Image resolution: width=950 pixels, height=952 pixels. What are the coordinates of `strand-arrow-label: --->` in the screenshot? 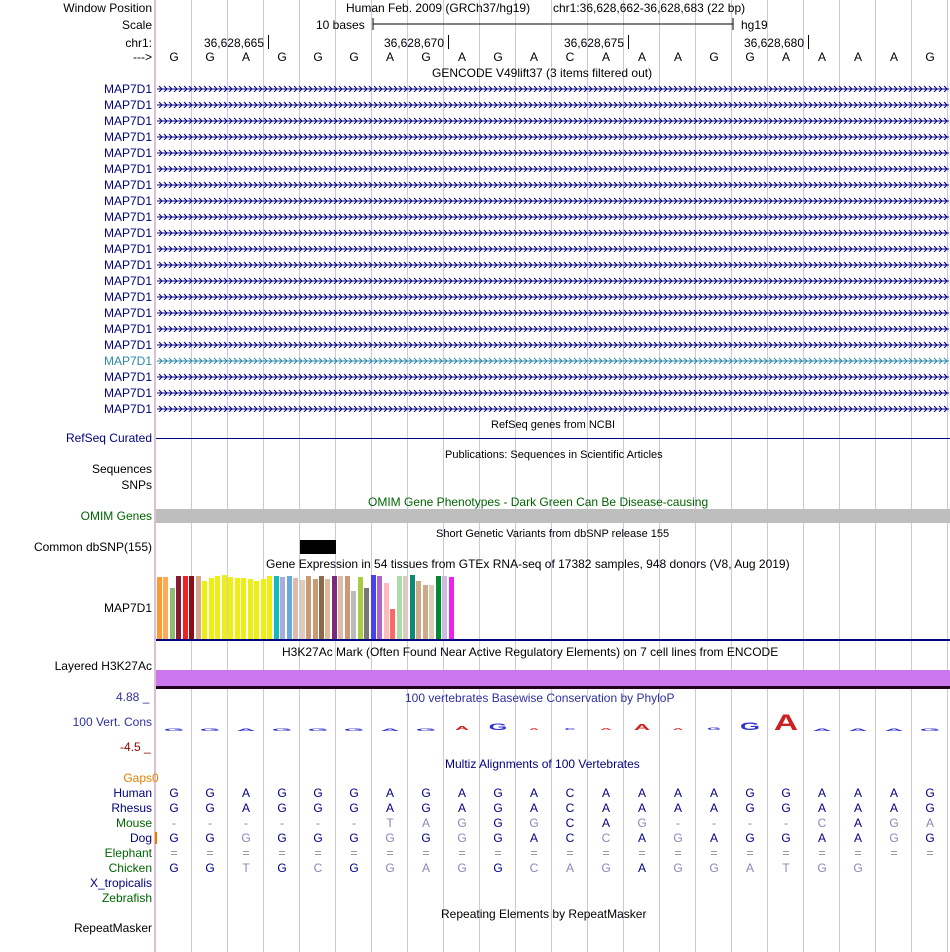 It's located at (142, 57).